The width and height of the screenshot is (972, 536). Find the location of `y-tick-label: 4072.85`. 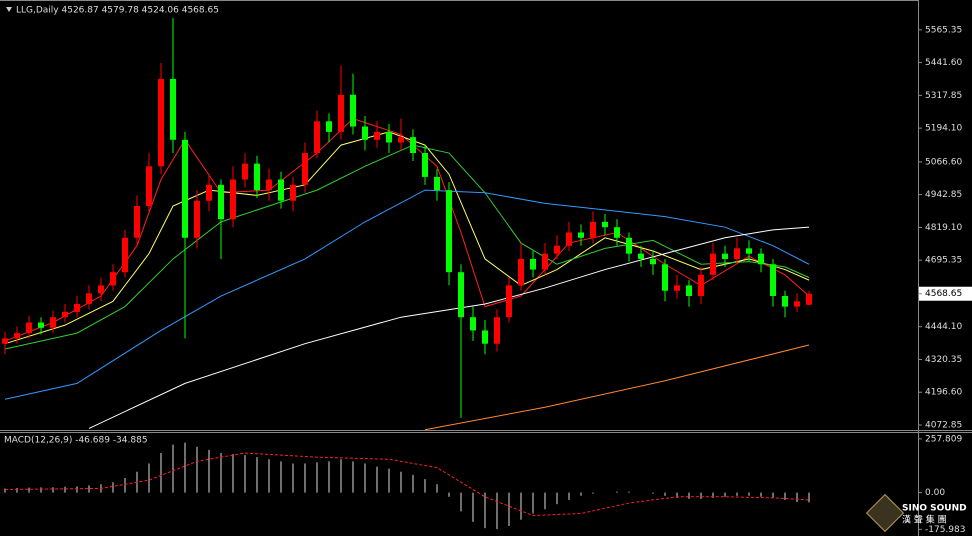

y-tick-label: 4072.85 is located at coordinates (943, 426).